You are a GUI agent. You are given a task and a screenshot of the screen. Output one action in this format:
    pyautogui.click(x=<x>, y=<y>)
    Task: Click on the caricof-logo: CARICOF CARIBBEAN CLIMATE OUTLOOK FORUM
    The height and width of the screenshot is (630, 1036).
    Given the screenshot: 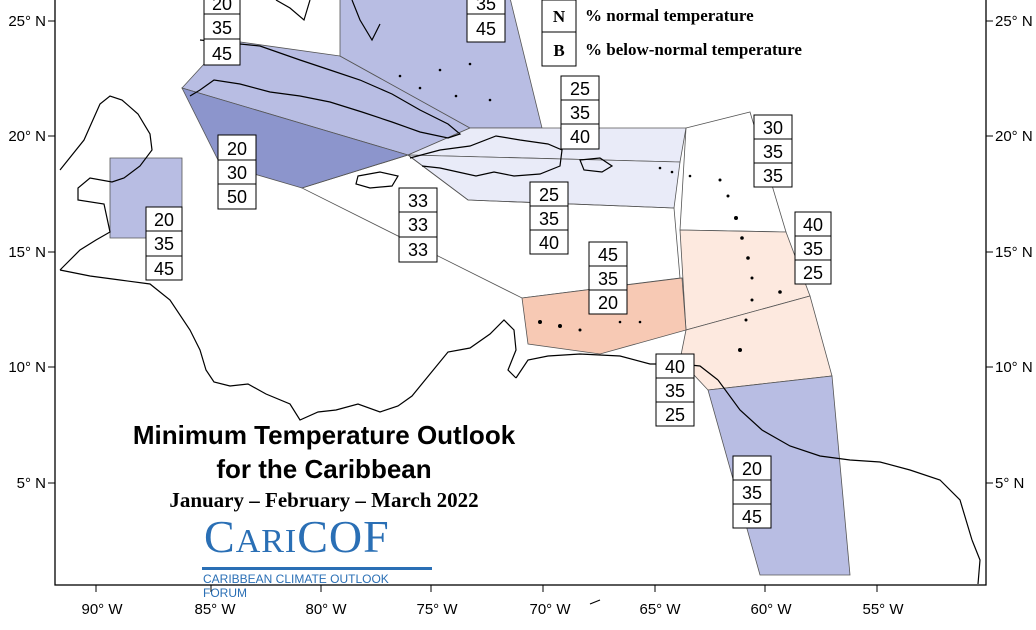 What is the action you would take?
    pyautogui.click(x=318, y=557)
    